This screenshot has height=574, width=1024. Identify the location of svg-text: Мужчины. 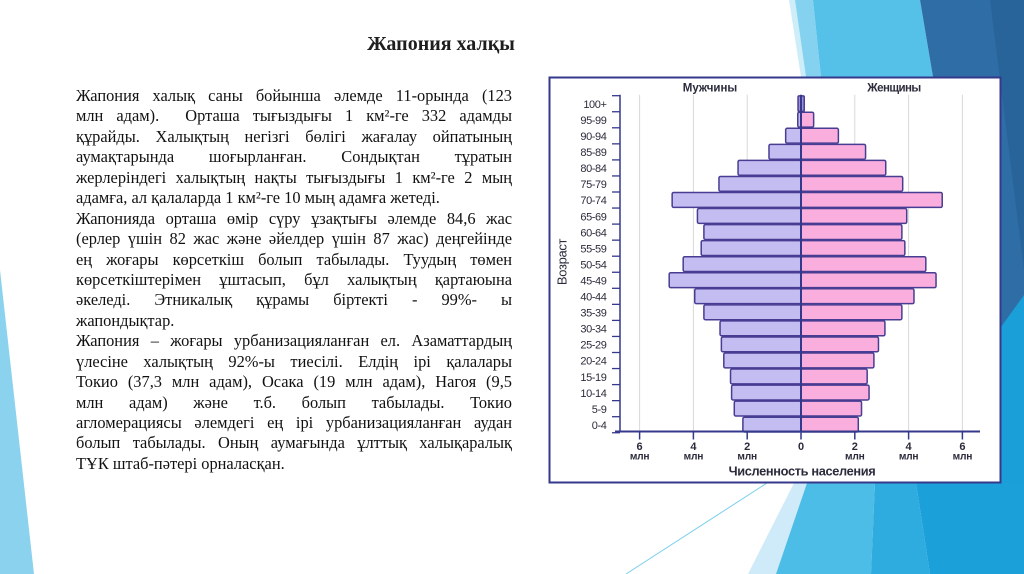
(710, 89).